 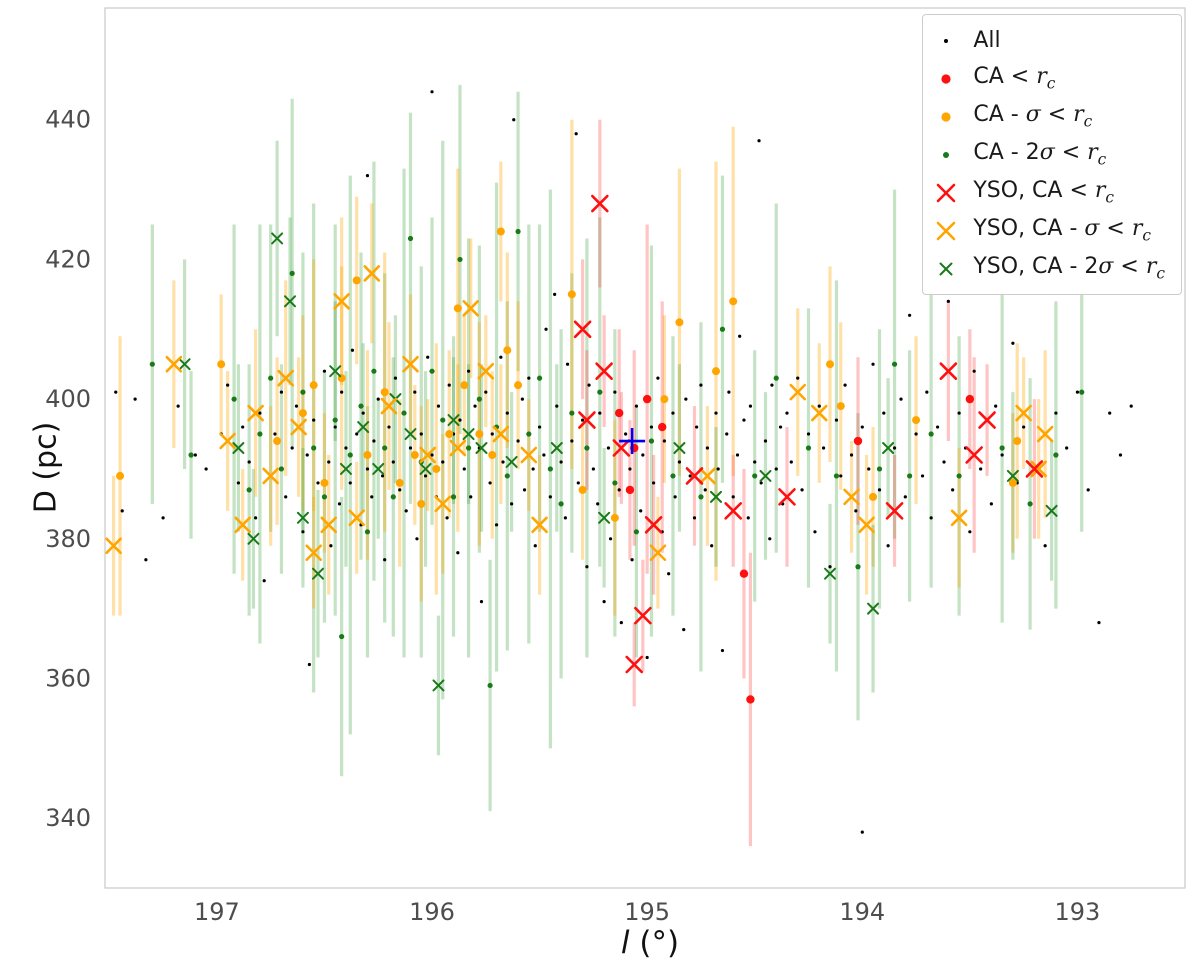 I want to click on legend-entry-1: CA < rc, so click(x=1049, y=78).